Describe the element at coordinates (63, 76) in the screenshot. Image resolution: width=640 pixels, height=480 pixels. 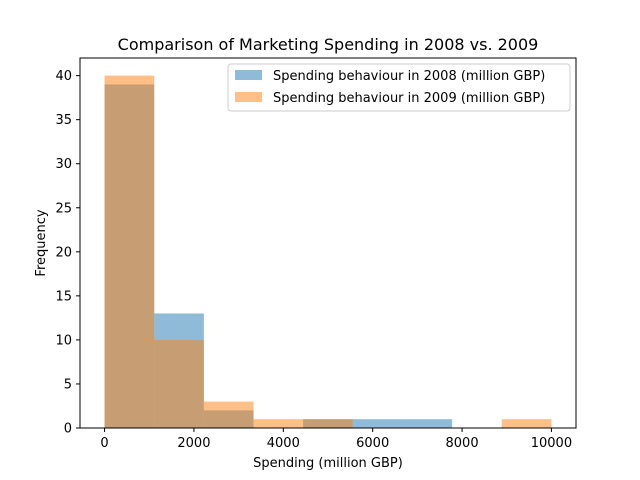
I see `y-tick-label: 40` at that location.